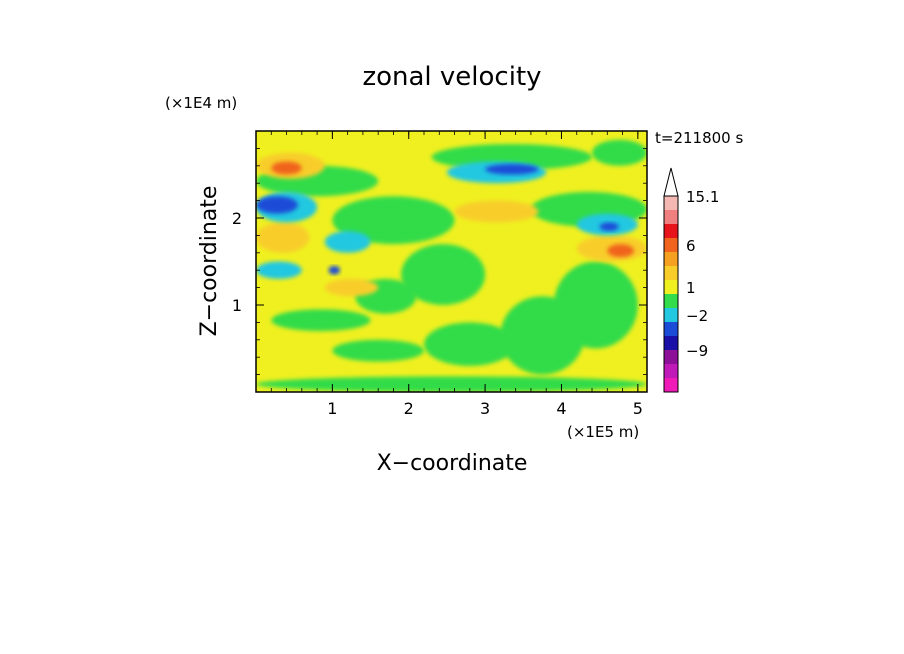 The height and width of the screenshot is (654, 904). What do you see at coordinates (691, 246) in the screenshot?
I see `colorbar-label-1: 6` at bounding box center [691, 246].